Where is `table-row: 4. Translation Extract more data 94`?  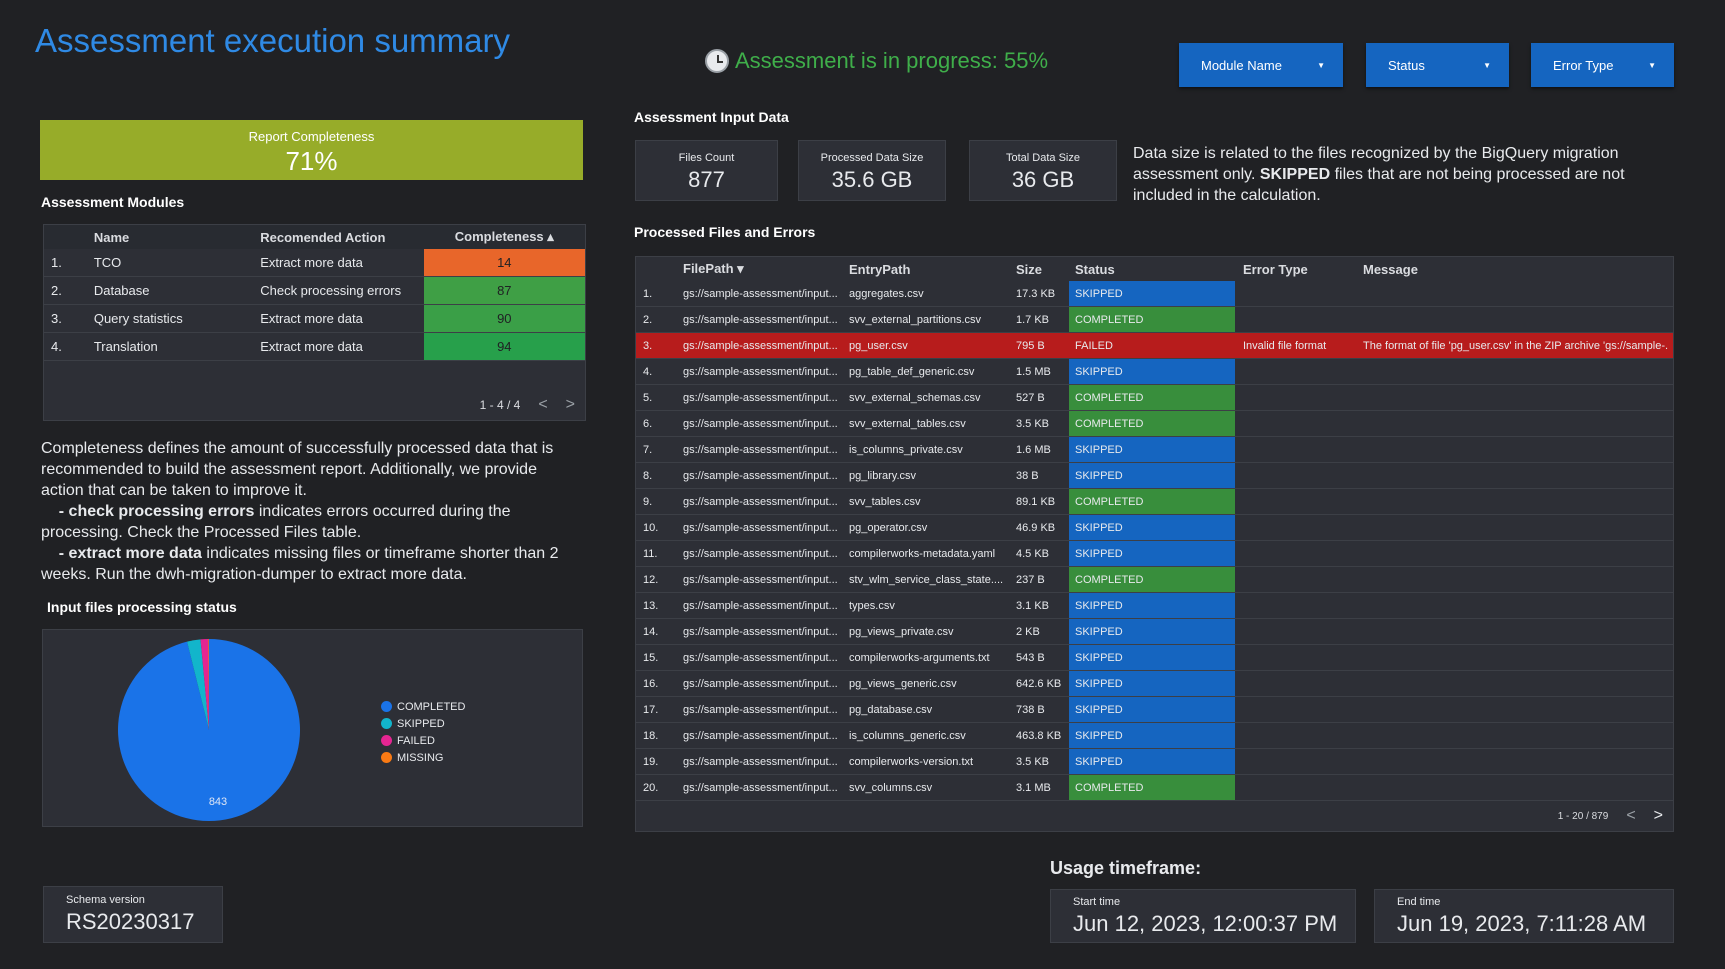 table-row: 4. Translation Extract more data 94 is located at coordinates (314, 347).